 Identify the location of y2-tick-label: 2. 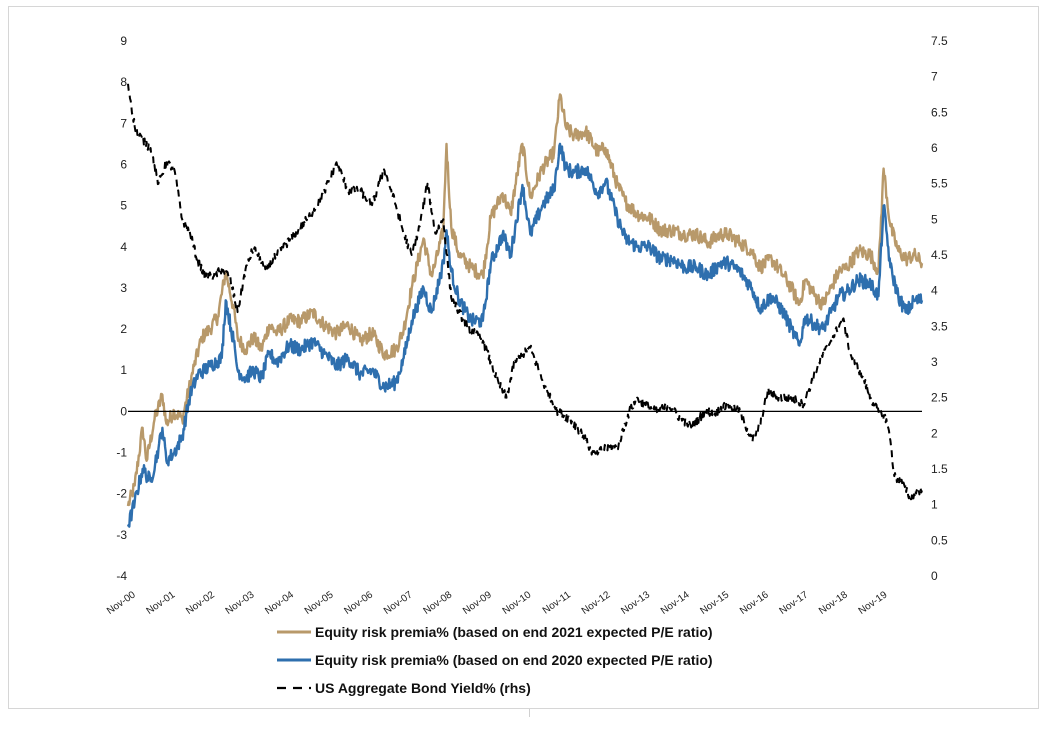
(934, 433).